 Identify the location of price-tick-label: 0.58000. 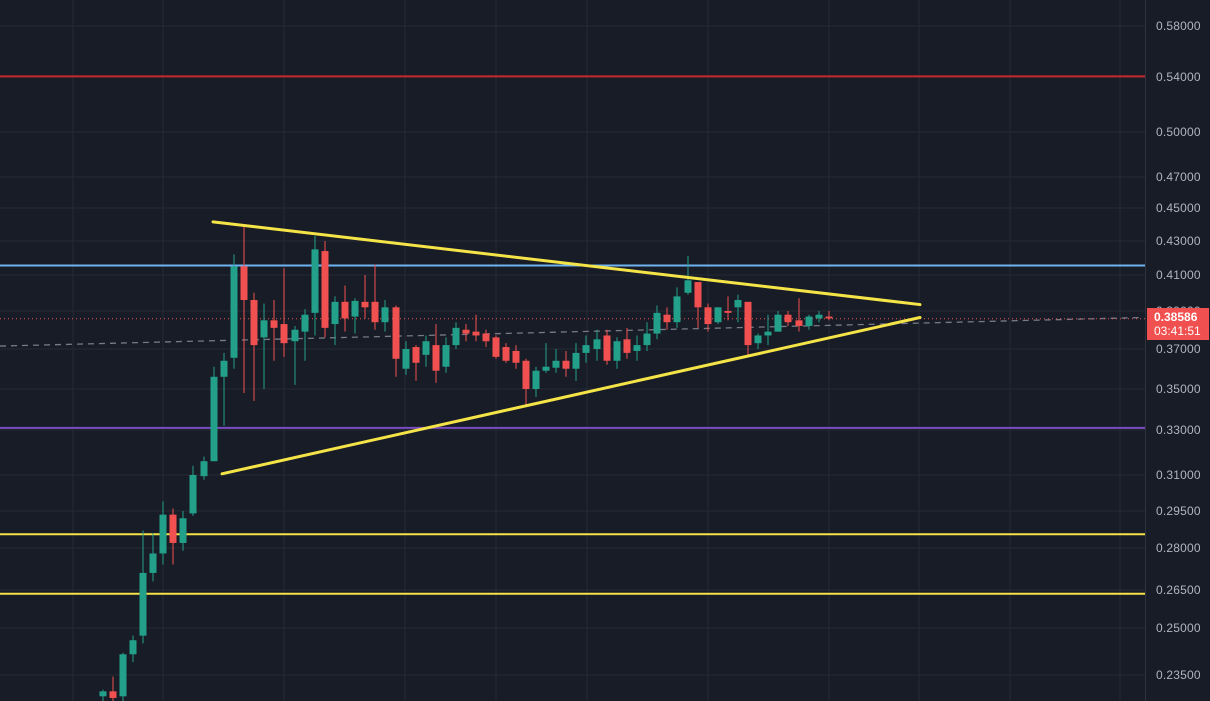
(1178, 26).